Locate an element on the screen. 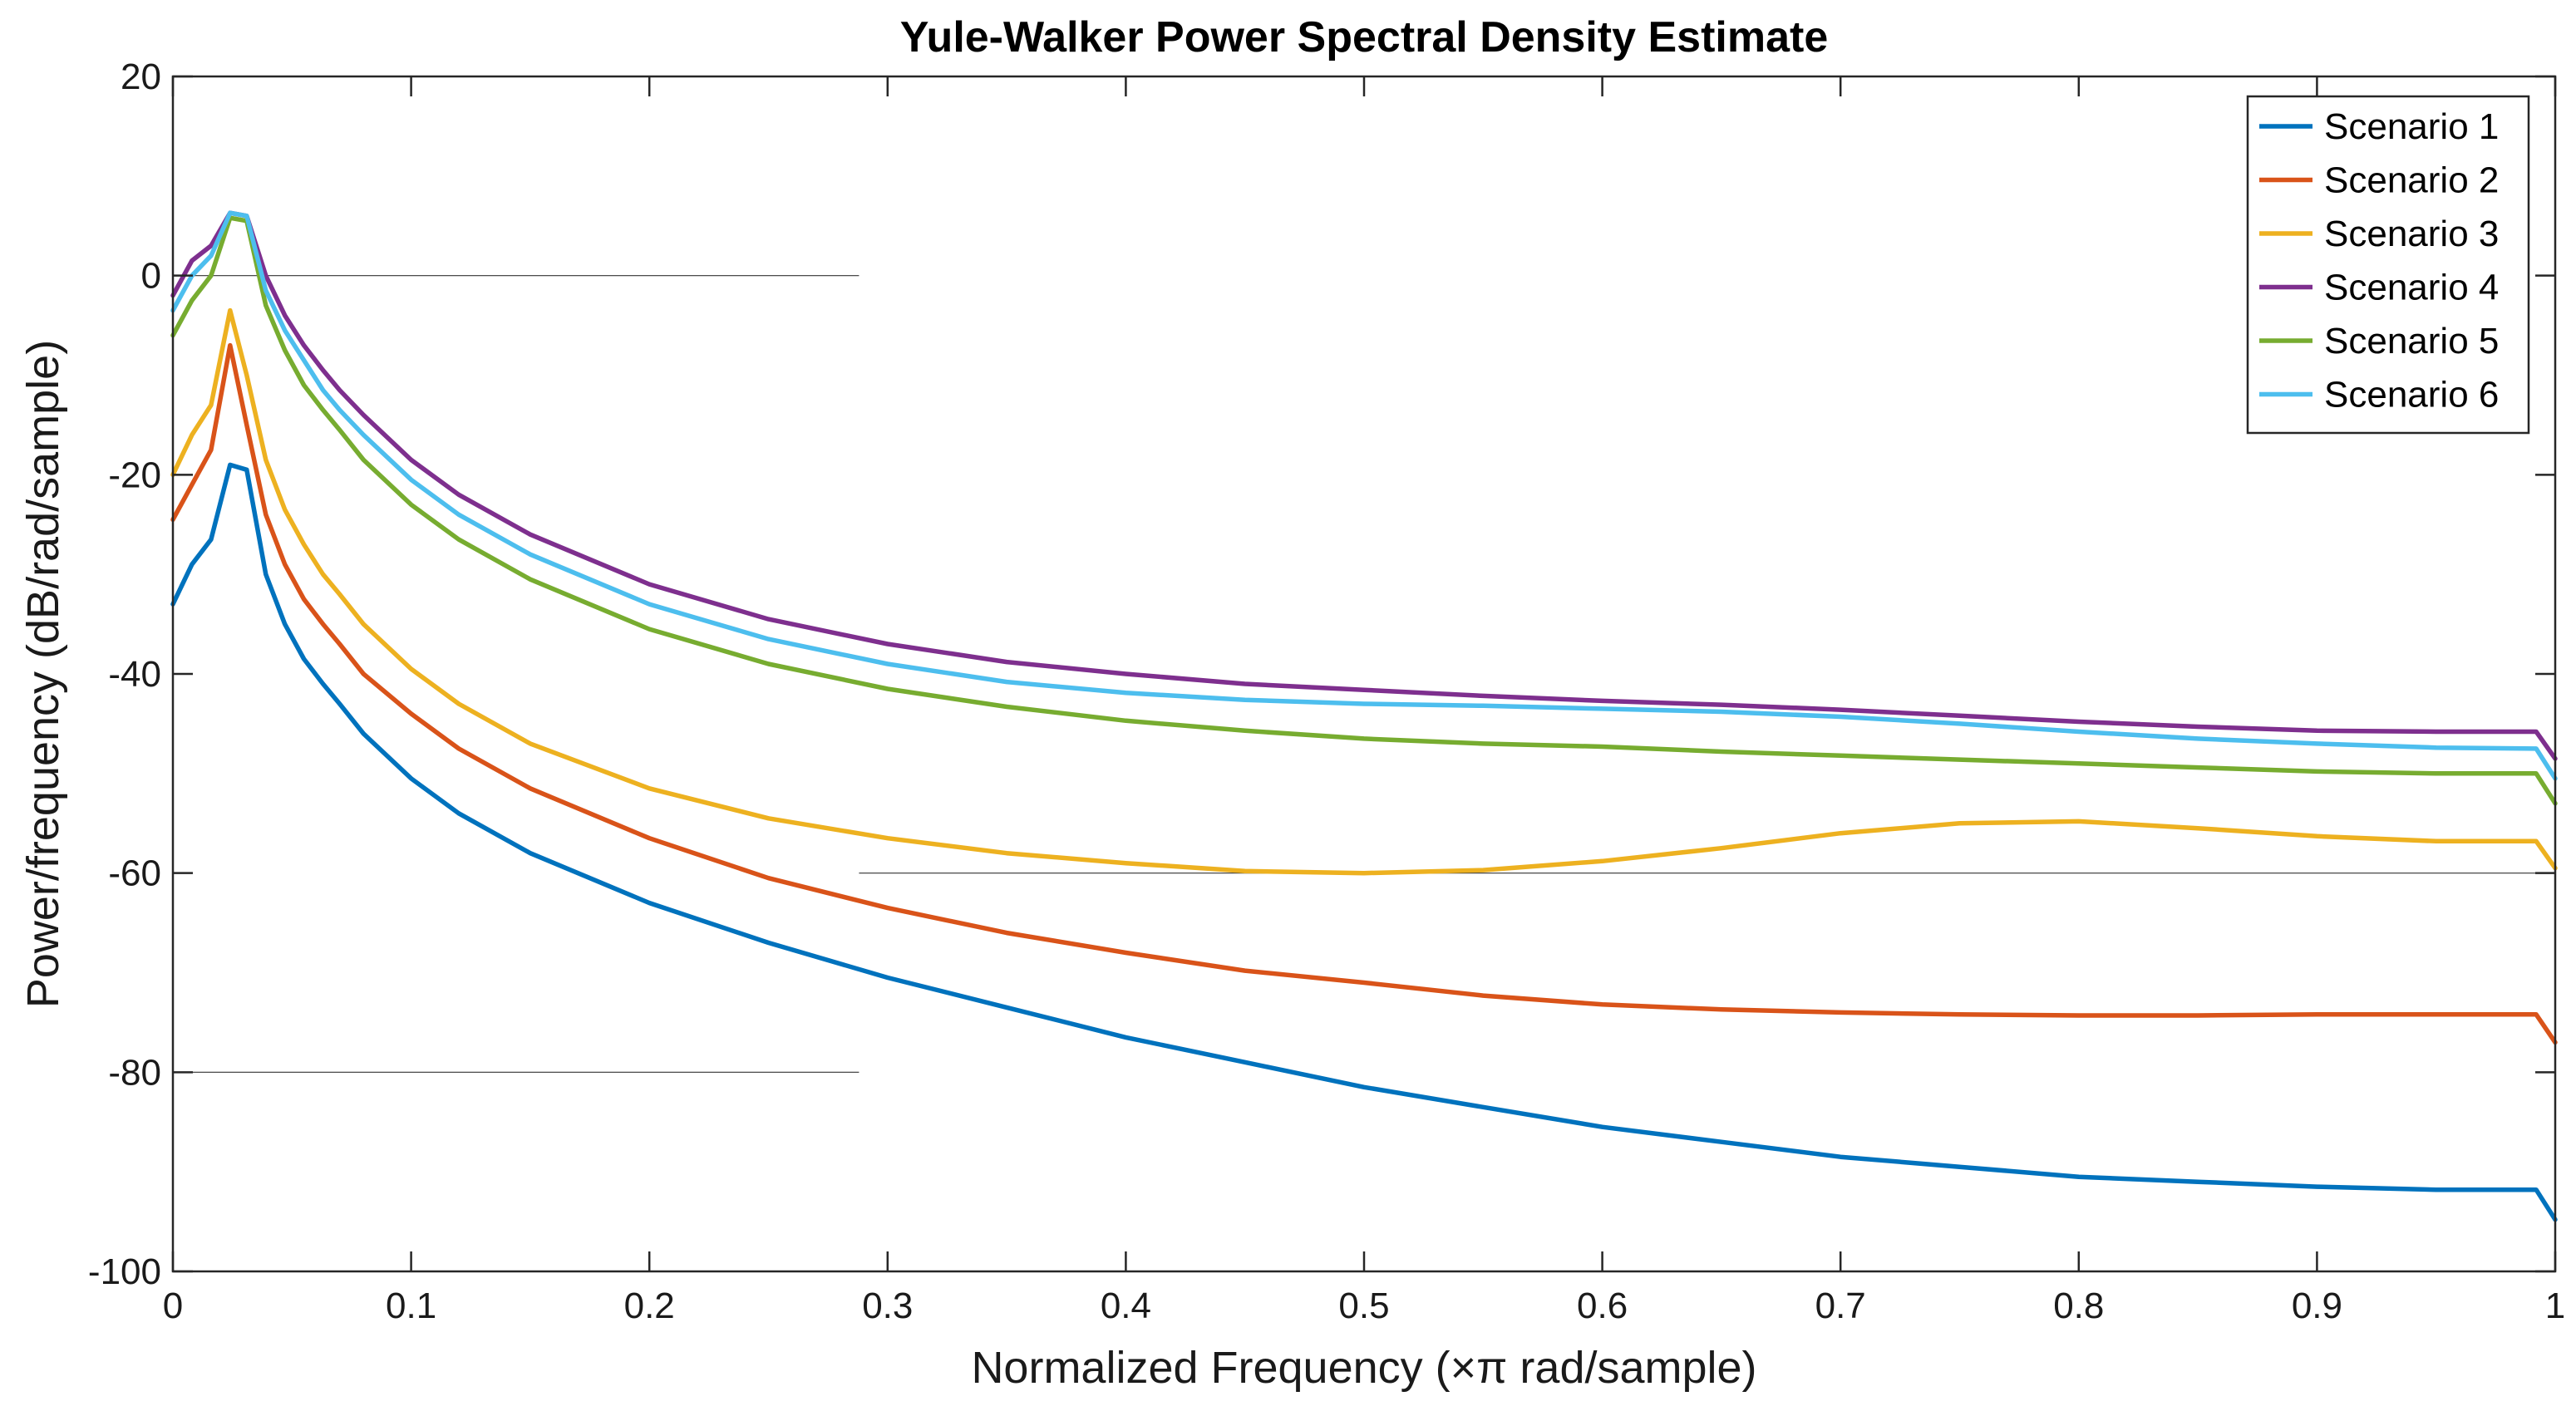  x-tick-label: 0.9 is located at coordinates (2317, 1306).